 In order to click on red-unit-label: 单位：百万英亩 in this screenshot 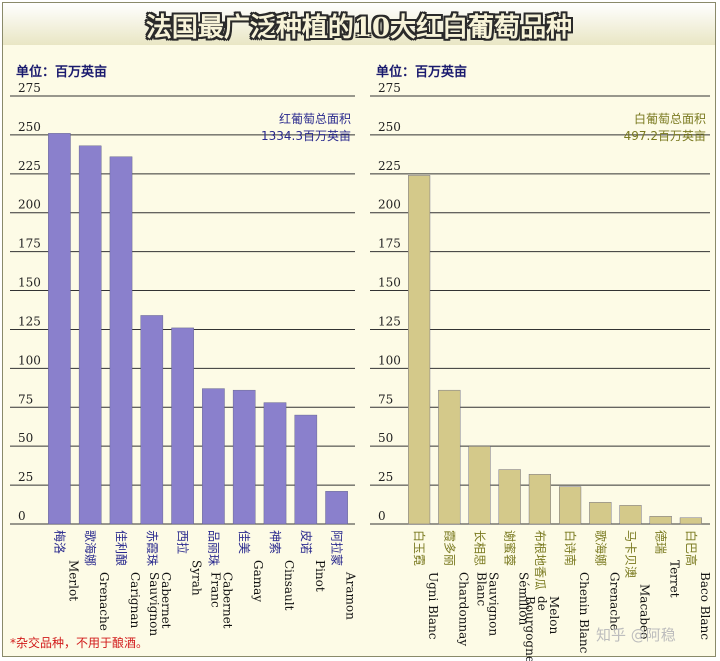, I will do `click(61, 72)`.